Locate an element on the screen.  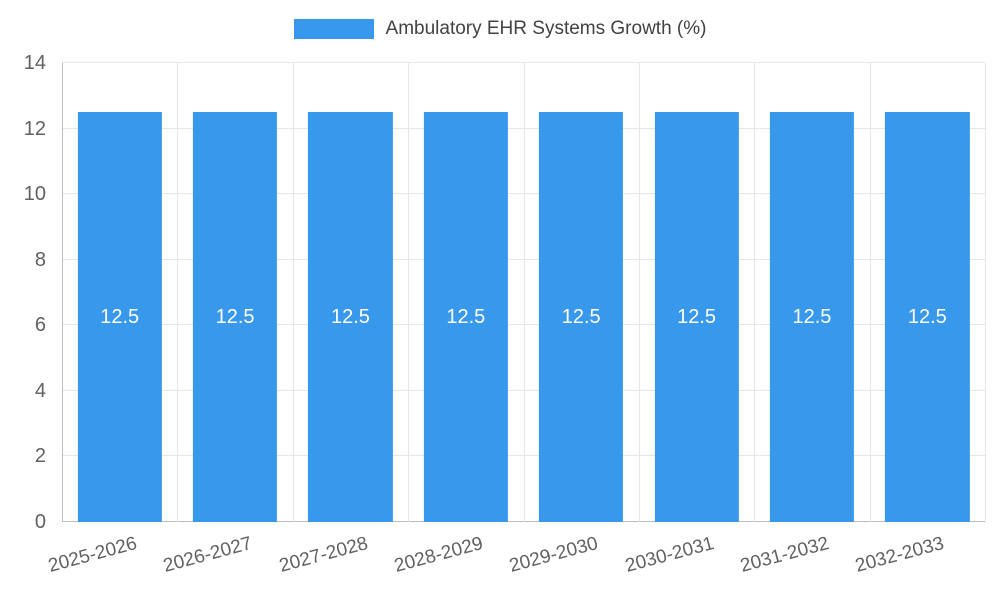
y-axis-line is located at coordinates (62, 292).